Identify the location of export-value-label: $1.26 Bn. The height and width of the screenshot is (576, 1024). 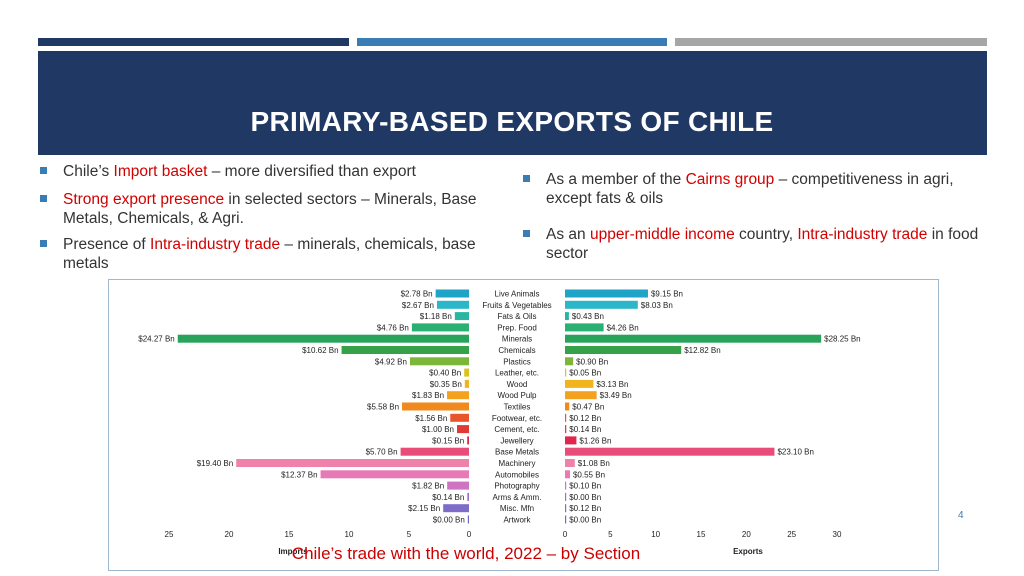
(595, 440).